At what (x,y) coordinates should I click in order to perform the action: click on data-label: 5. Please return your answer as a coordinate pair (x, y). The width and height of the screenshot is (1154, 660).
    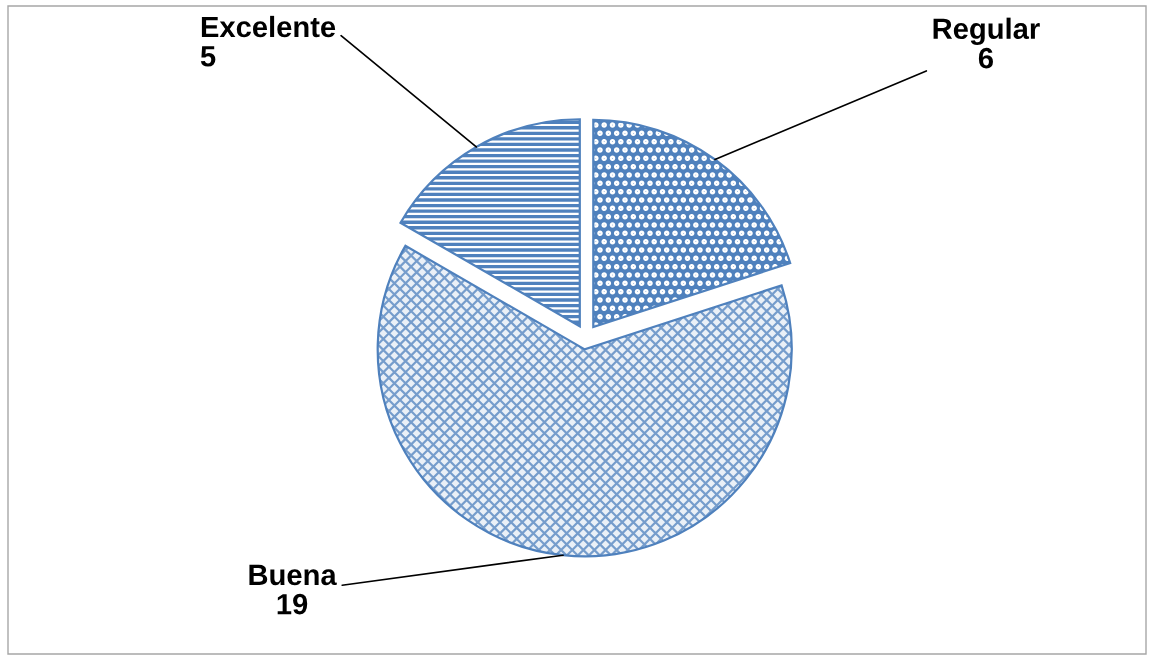
    Looking at the image, I should click on (208, 56).